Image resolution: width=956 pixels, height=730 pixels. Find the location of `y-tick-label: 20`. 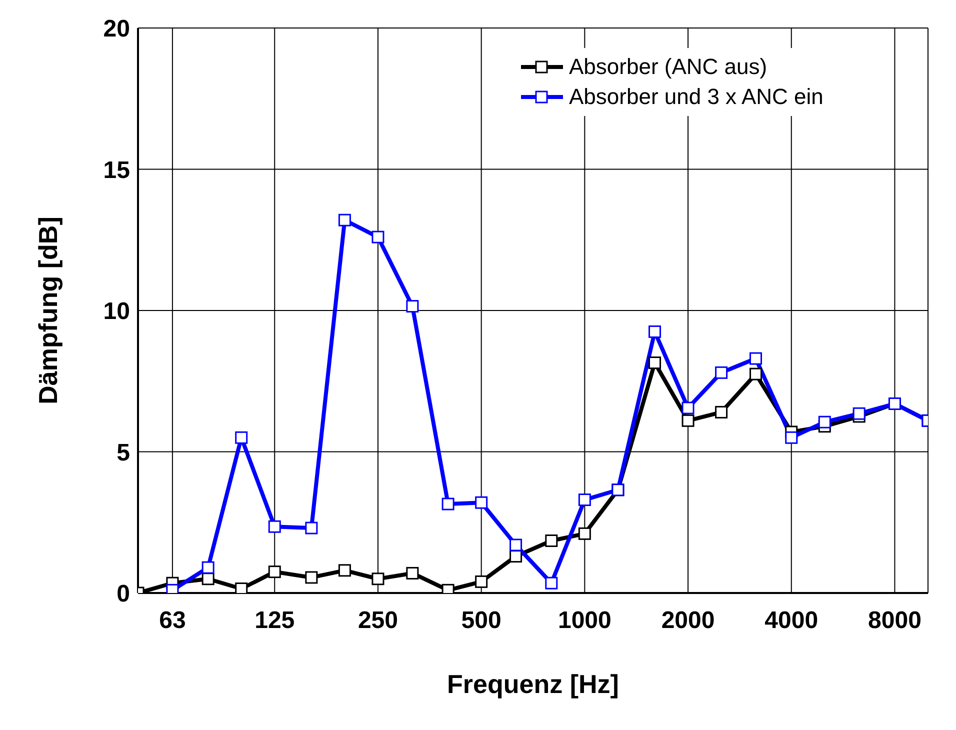

y-tick-label: 20 is located at coordinates (116, 29).